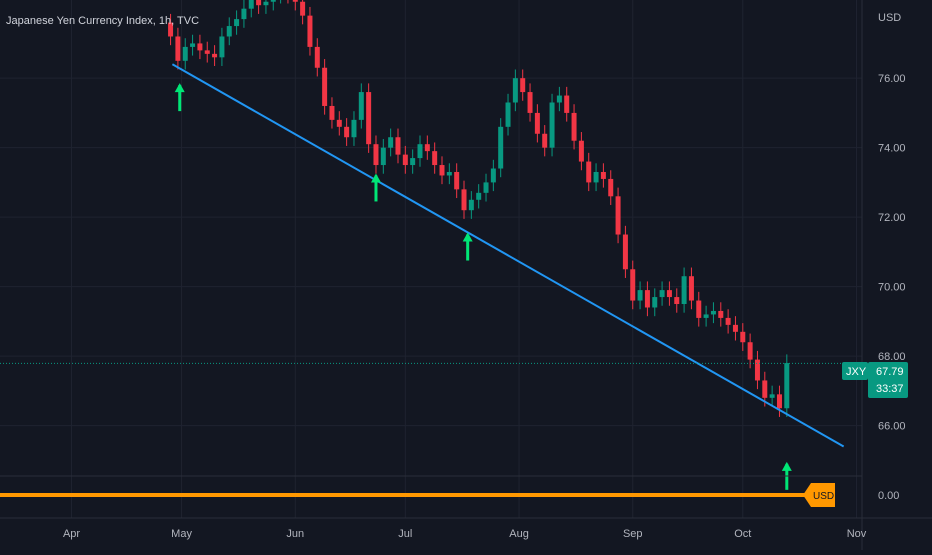 Image resolution: width=932 pixels, height=555 pixels. I want to click on currency-label: USD, so click(889, 18).